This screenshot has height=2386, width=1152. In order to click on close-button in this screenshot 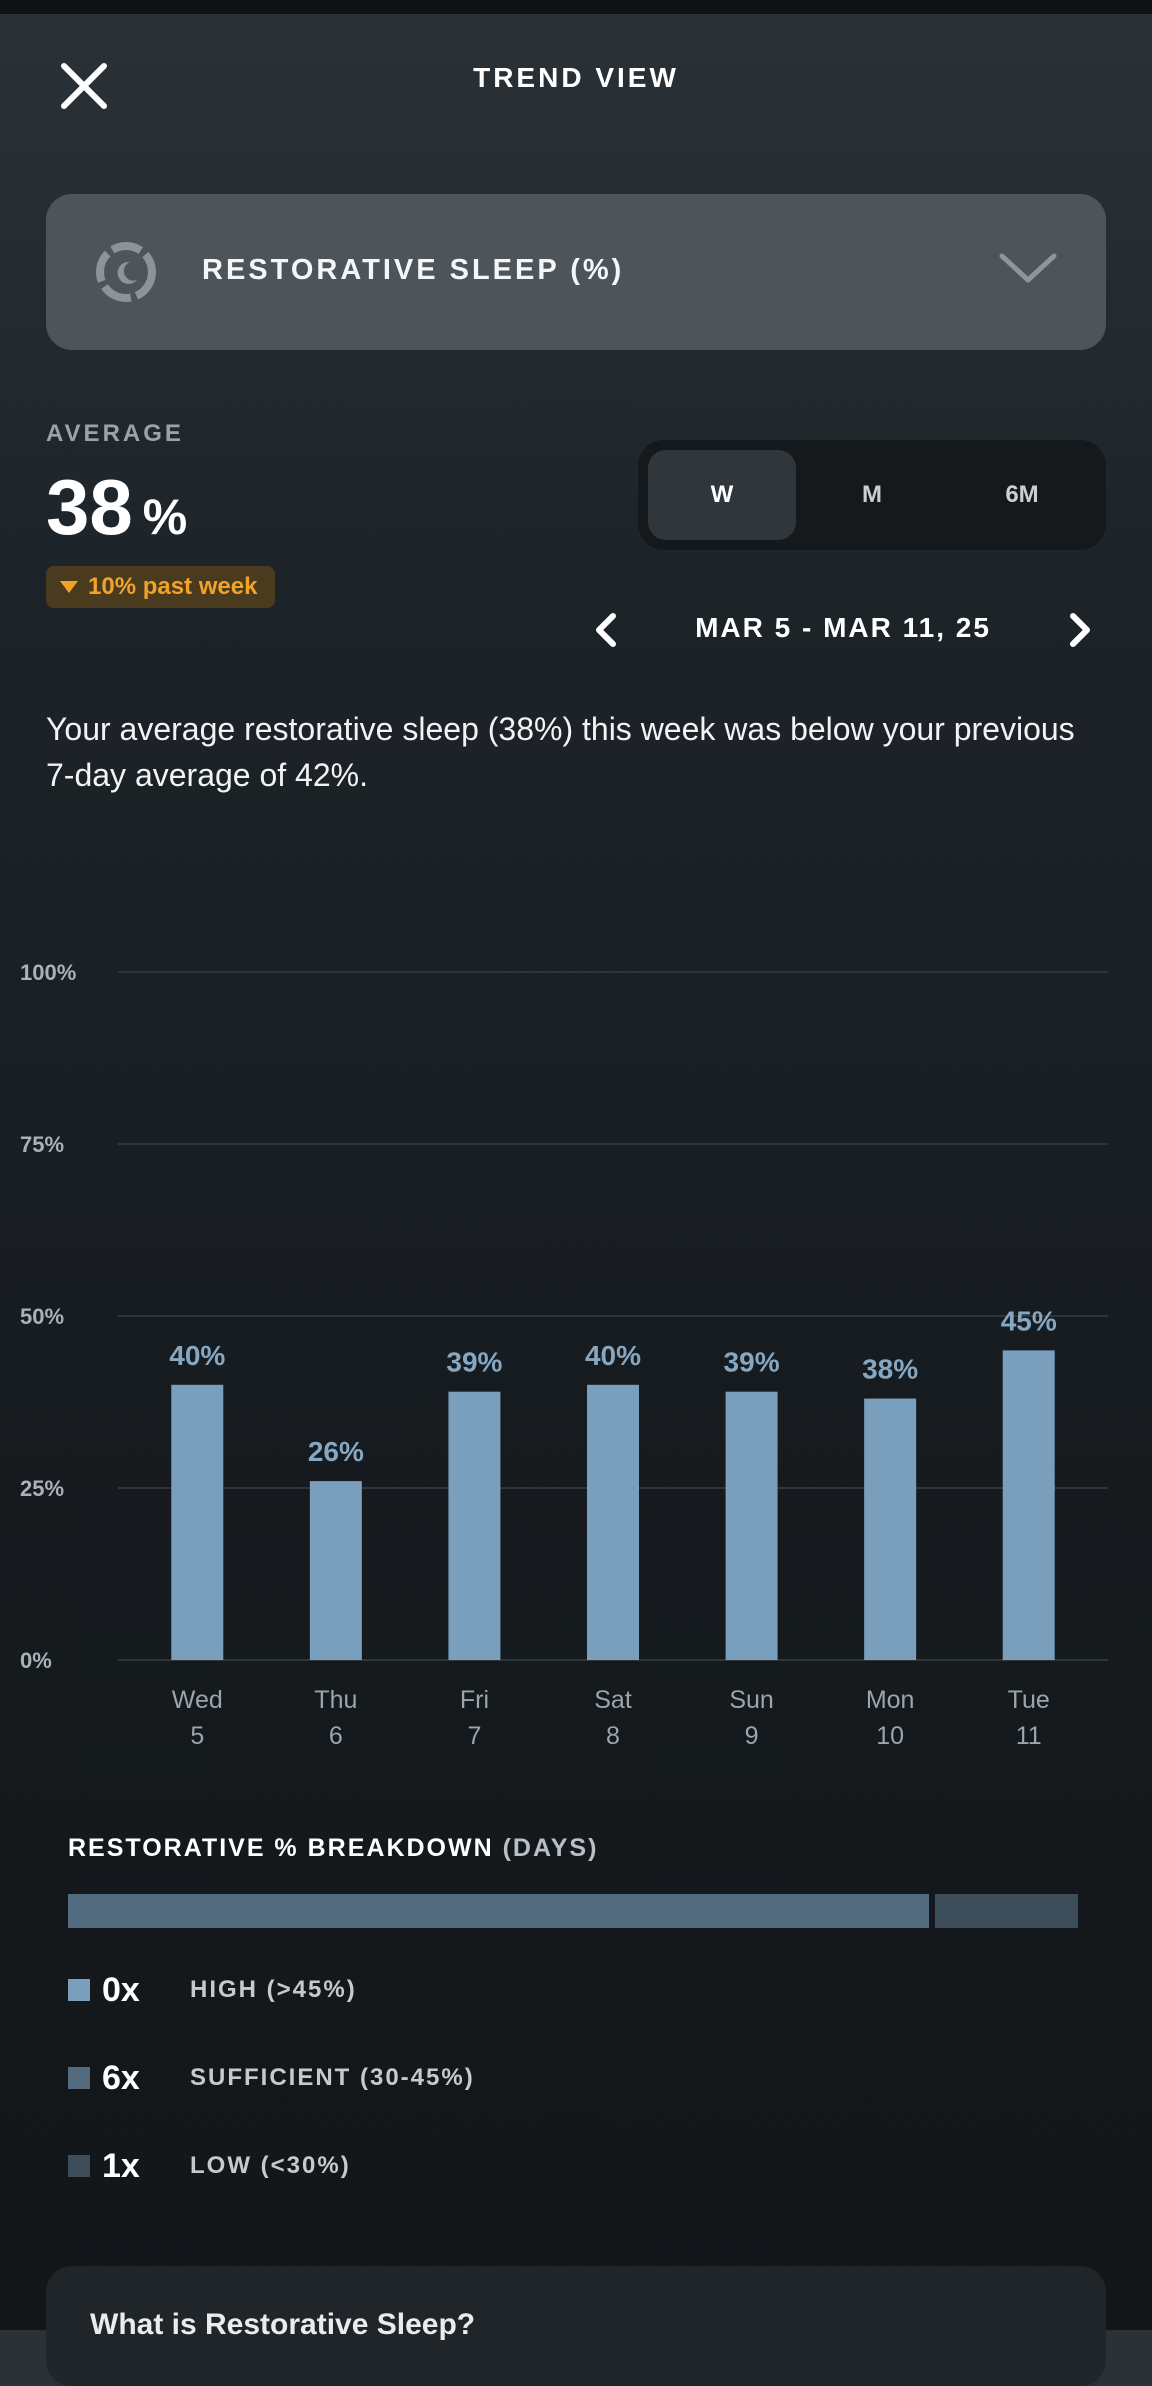, I will do `click(84, 86)`.